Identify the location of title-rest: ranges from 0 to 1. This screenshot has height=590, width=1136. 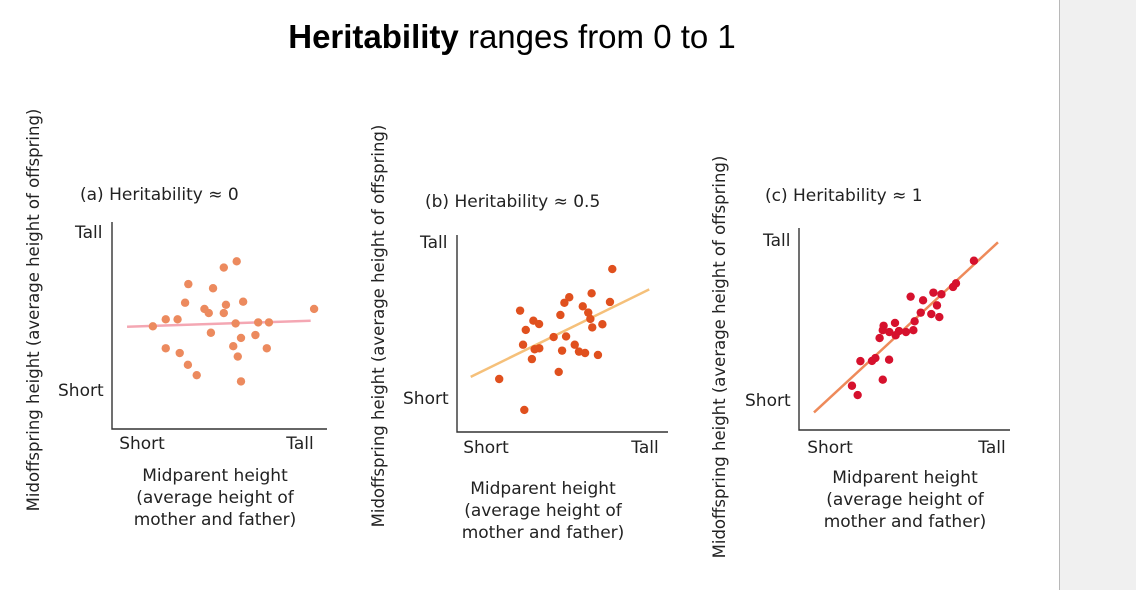
(597, 36).